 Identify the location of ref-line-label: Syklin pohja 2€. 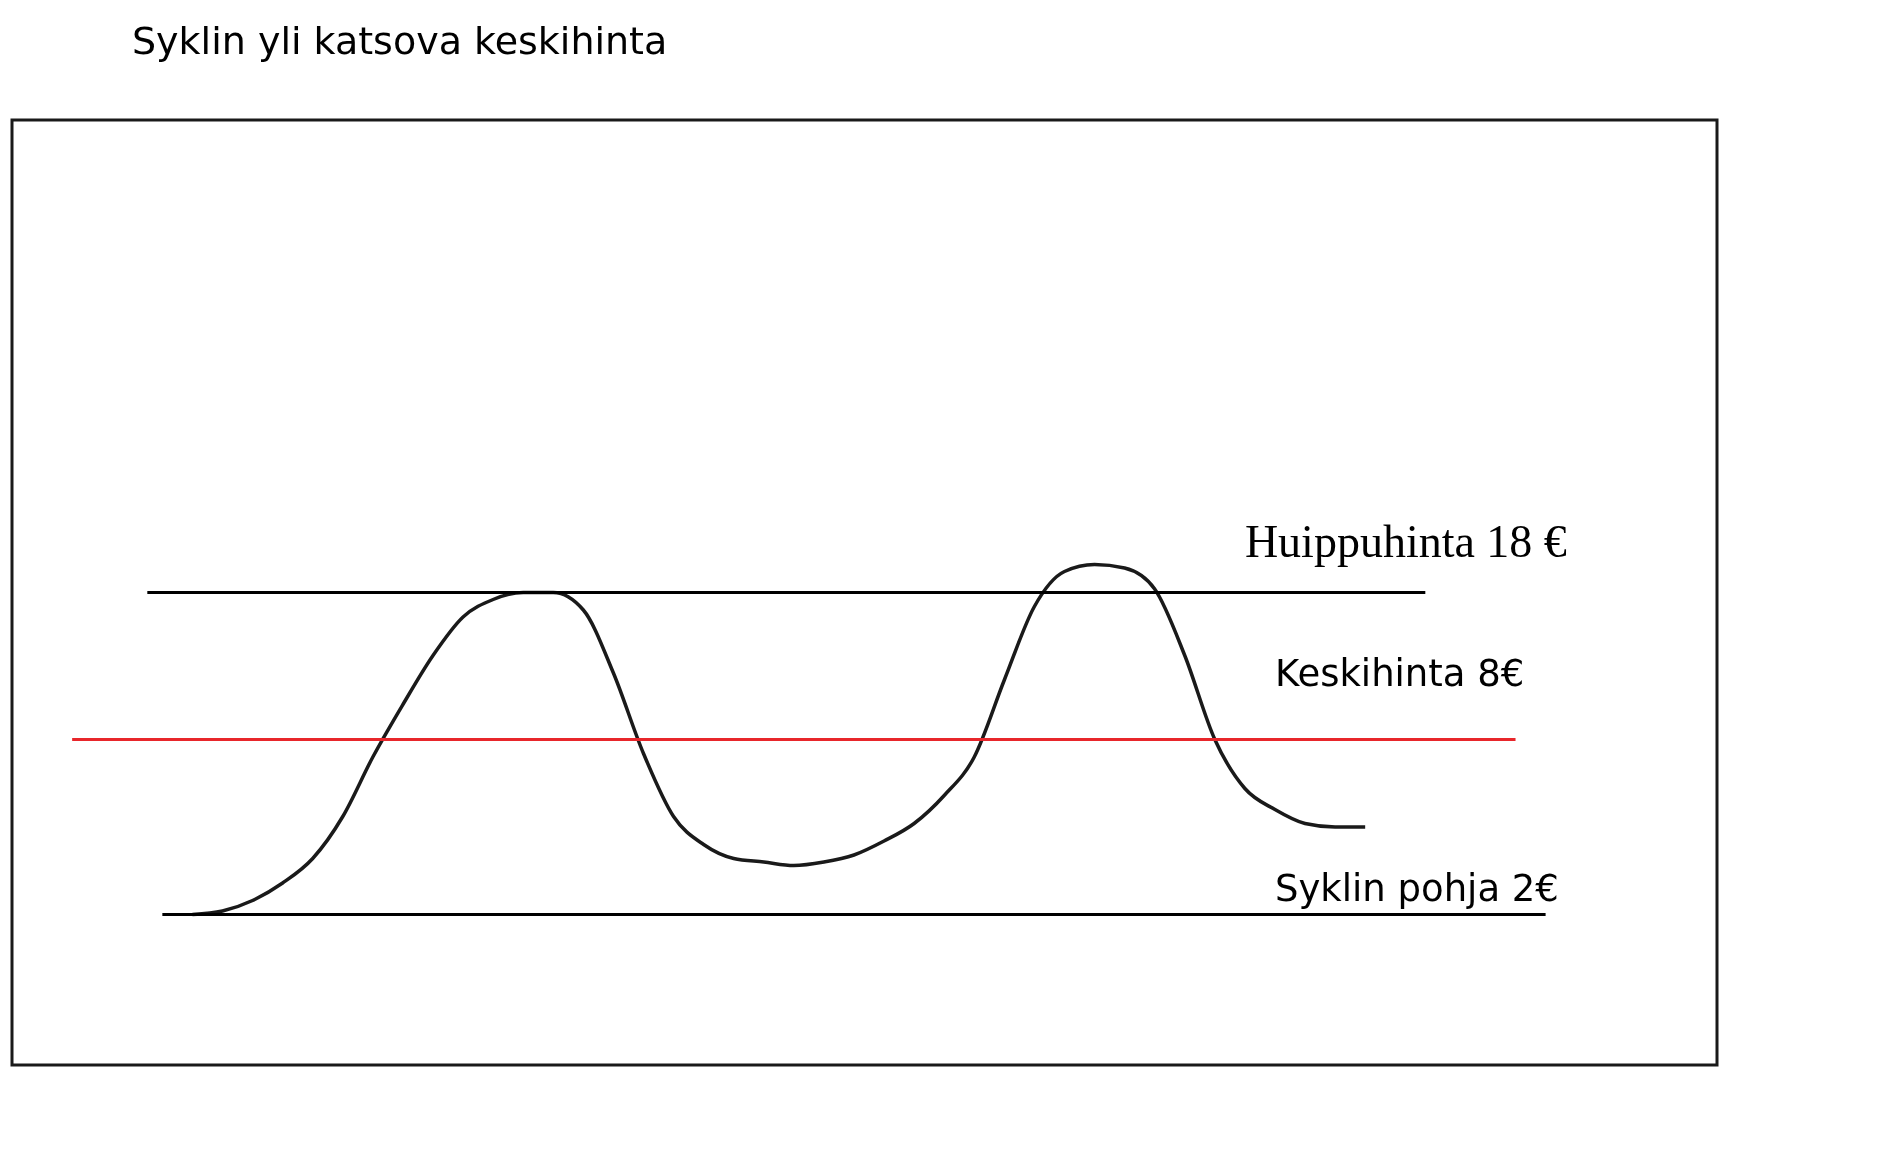
(1416, 888).